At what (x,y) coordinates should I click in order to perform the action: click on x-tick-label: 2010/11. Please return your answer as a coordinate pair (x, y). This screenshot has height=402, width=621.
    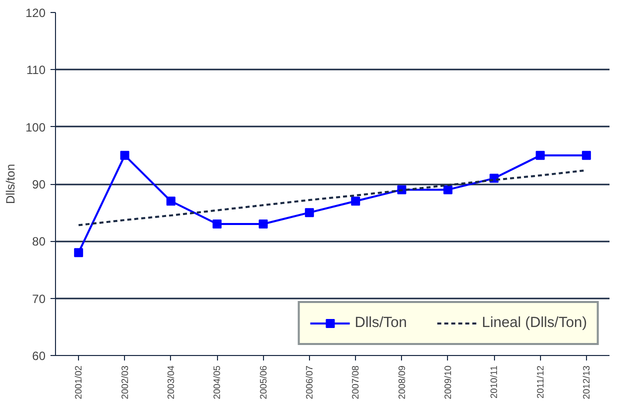
    Looking at the image, I should click on (494, 382).